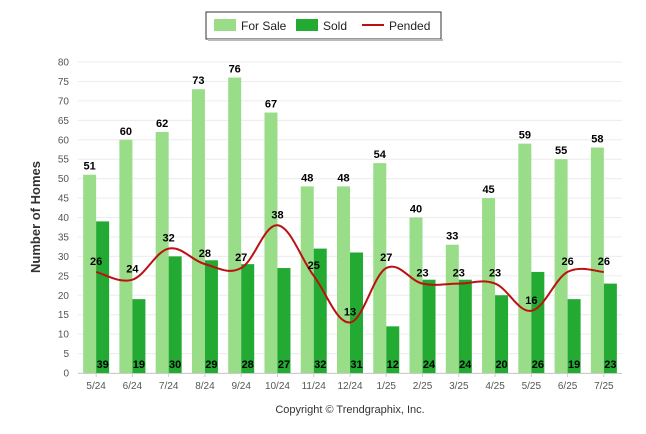 The width and height of the screenshot is (646, 434). Describe the element at coordinates (90, 167) in the screenshot. I see `data-label-for-sale: 51` at that location.